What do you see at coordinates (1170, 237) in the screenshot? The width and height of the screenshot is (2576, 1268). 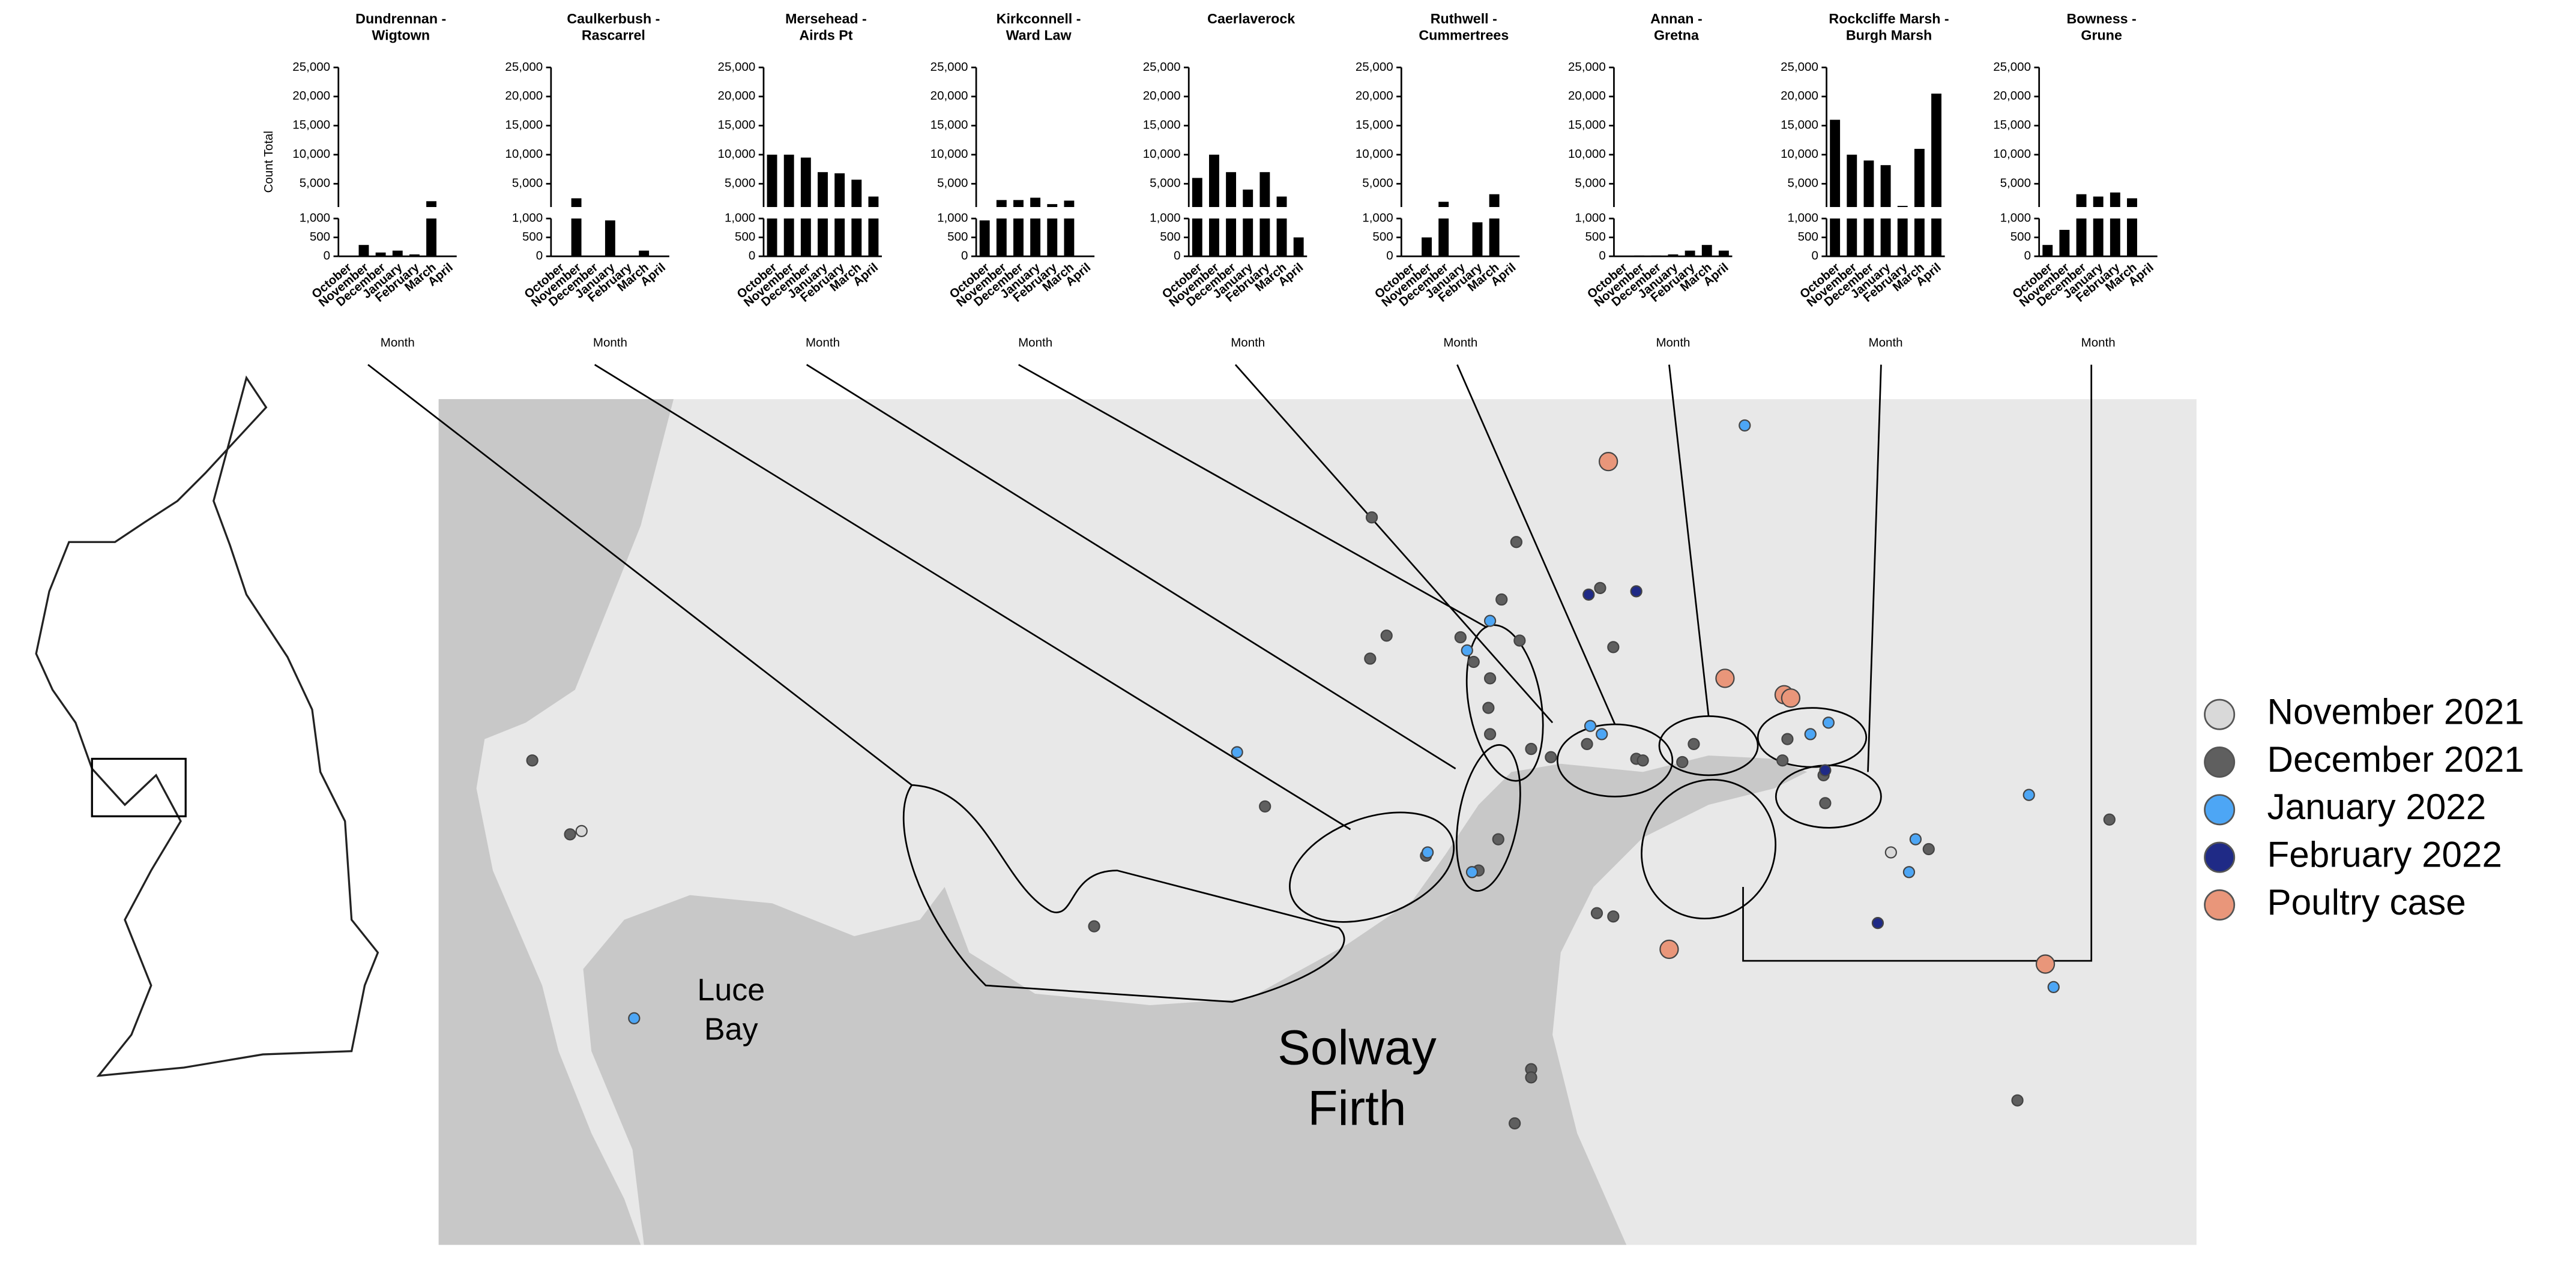 I see `y-tick-label: 500` at bounding box center [1170, 237].